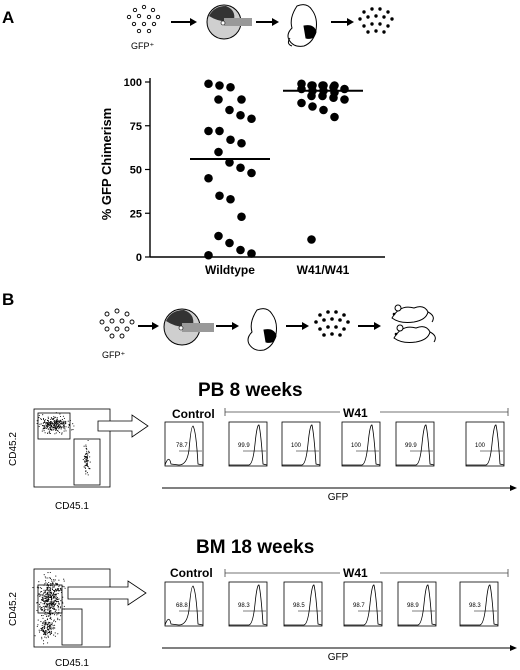 The width and height of the screenshot is (520, 670). I want to click on gfp-percent-label: 99.9, so click(244, 446).